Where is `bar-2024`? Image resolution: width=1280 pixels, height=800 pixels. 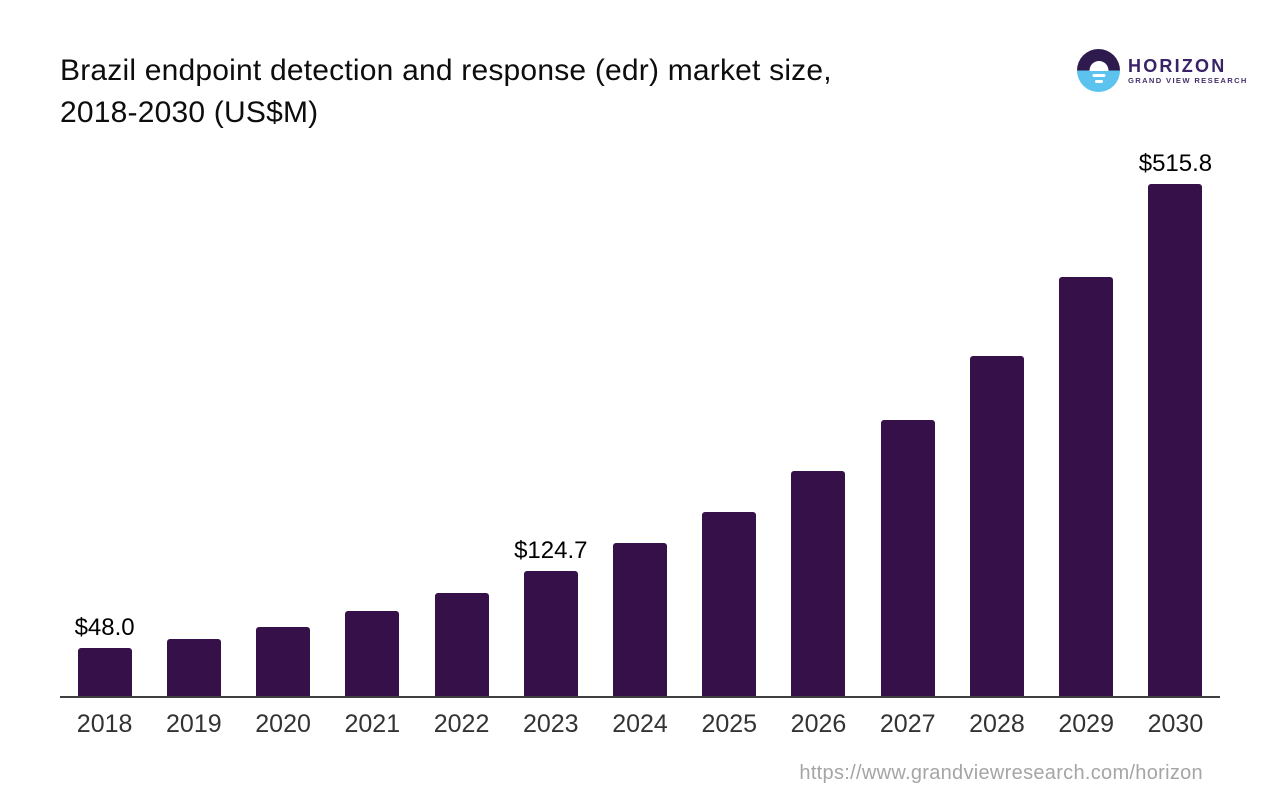 bar-2024 is located at coordinates (640, 619).